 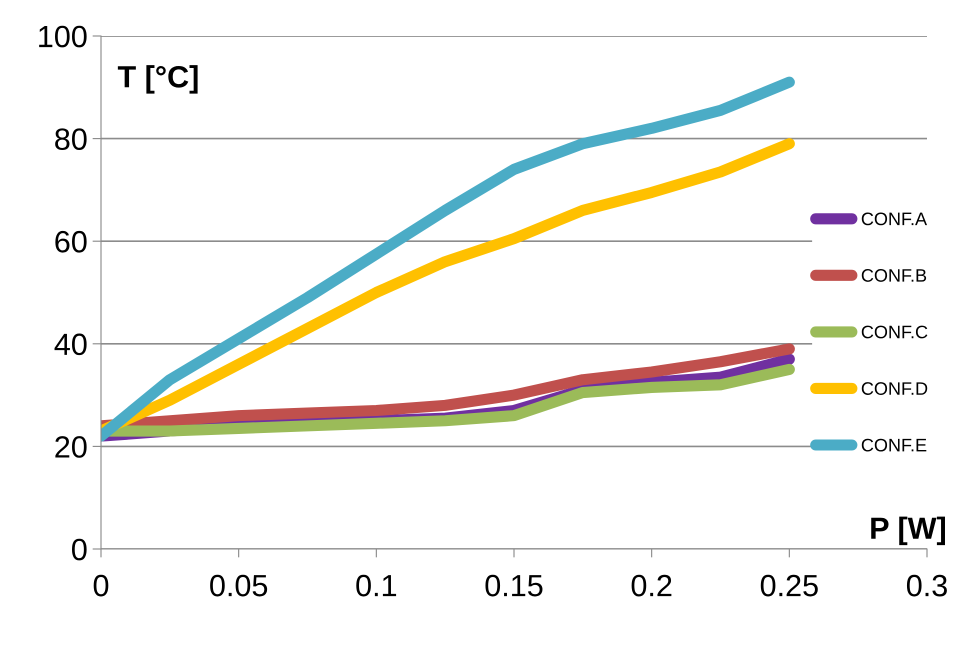 What do you see at coordinates (101, 585) in the screenshot?
I see `x-tick-label: 0` at bounding box center [101, 585].